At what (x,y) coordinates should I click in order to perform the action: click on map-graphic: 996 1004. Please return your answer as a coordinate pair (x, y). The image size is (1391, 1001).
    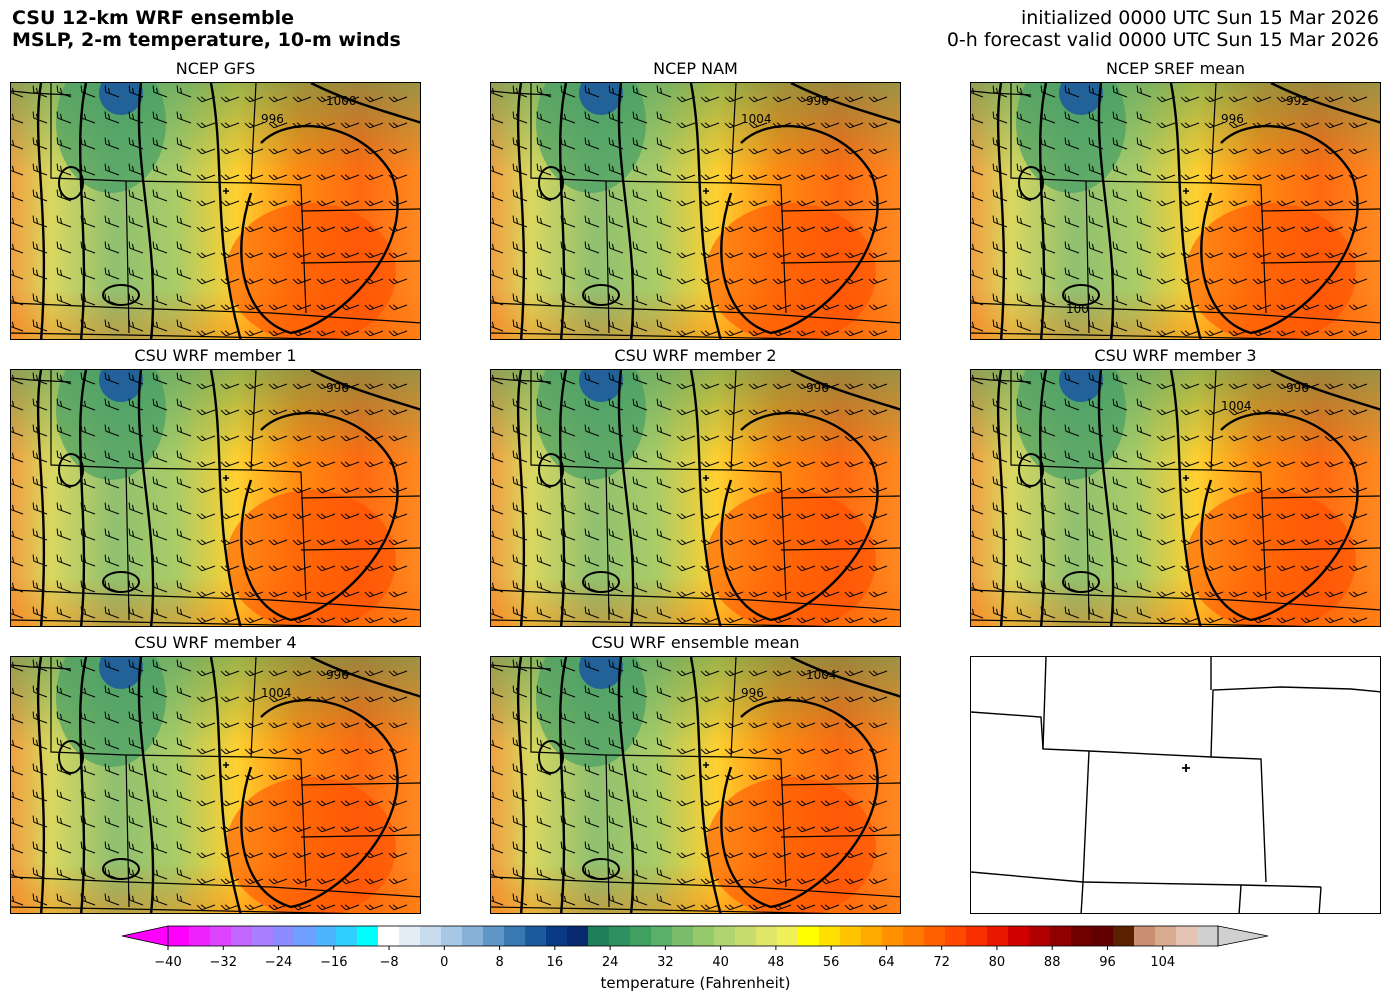
    Looking at the image, I should click on (1175, 498).